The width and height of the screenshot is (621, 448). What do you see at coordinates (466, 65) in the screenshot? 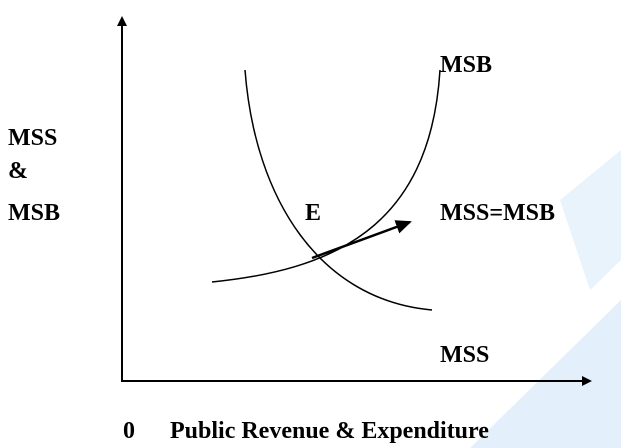
I see `curve-label: MSB` at bounding box center [466, 65].